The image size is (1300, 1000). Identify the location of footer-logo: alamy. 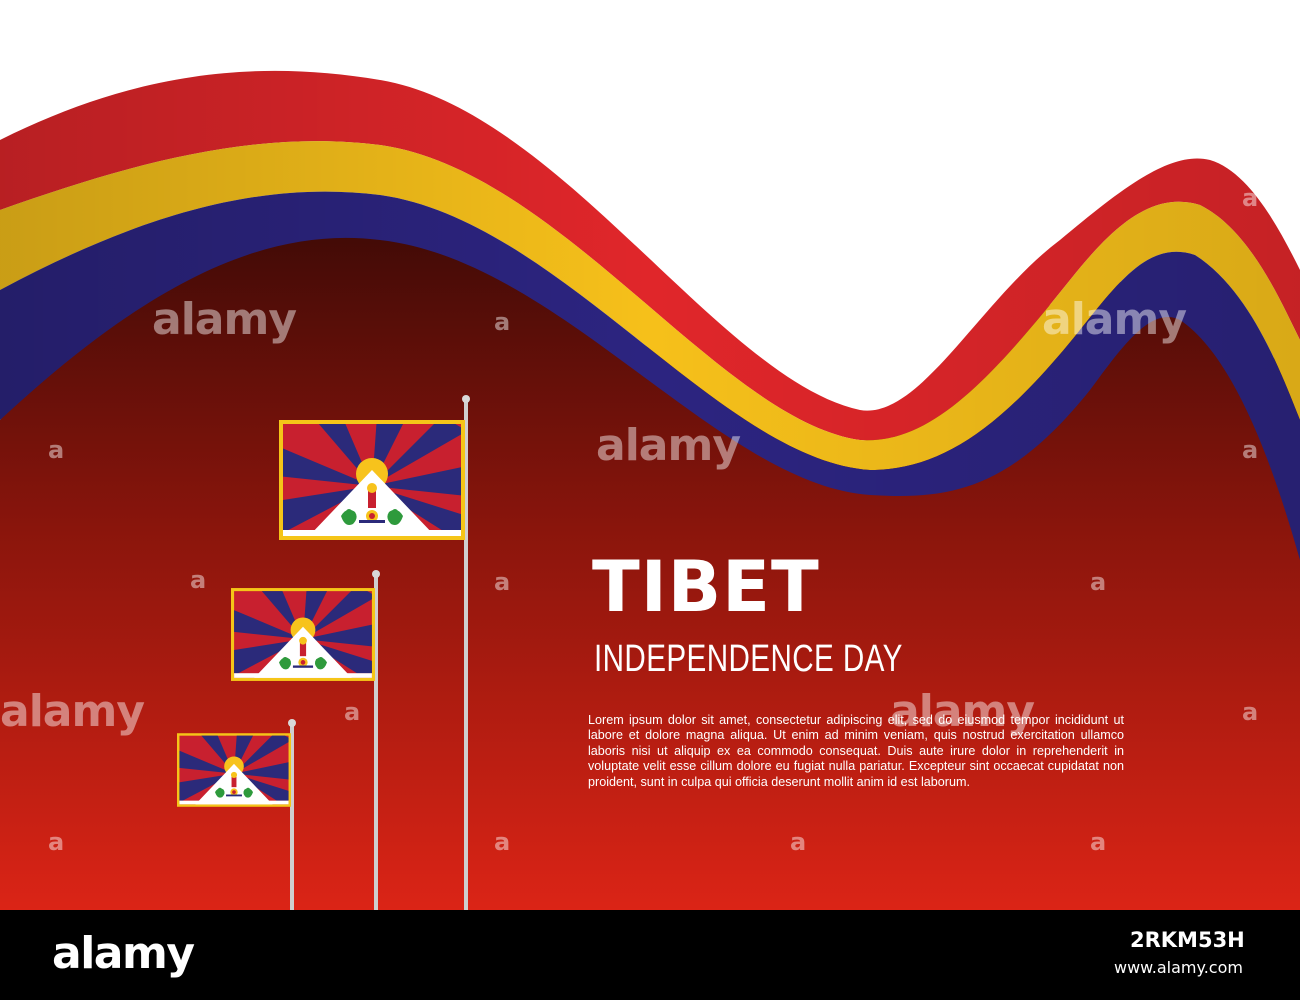
(123, 953).